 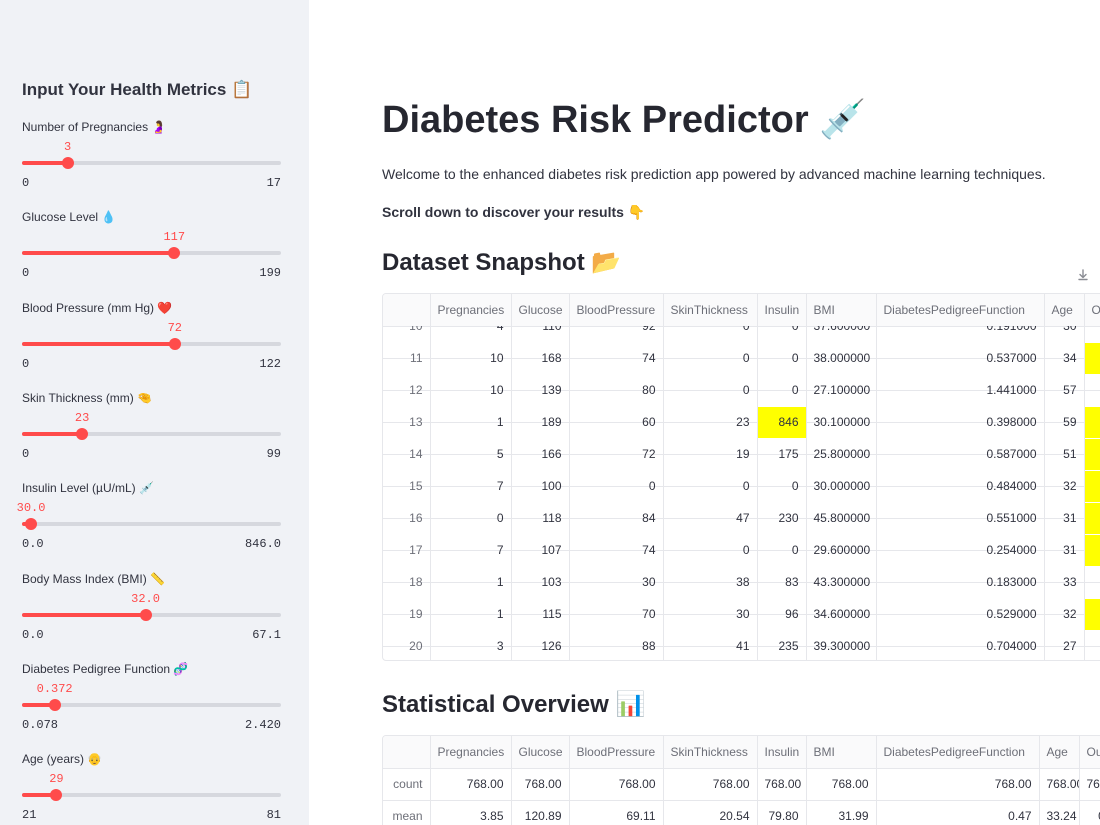 What do you see at coordinates (33, 544) in the screenshot?
I see `slider-min: 0.0` at bounding box center [33, 544].